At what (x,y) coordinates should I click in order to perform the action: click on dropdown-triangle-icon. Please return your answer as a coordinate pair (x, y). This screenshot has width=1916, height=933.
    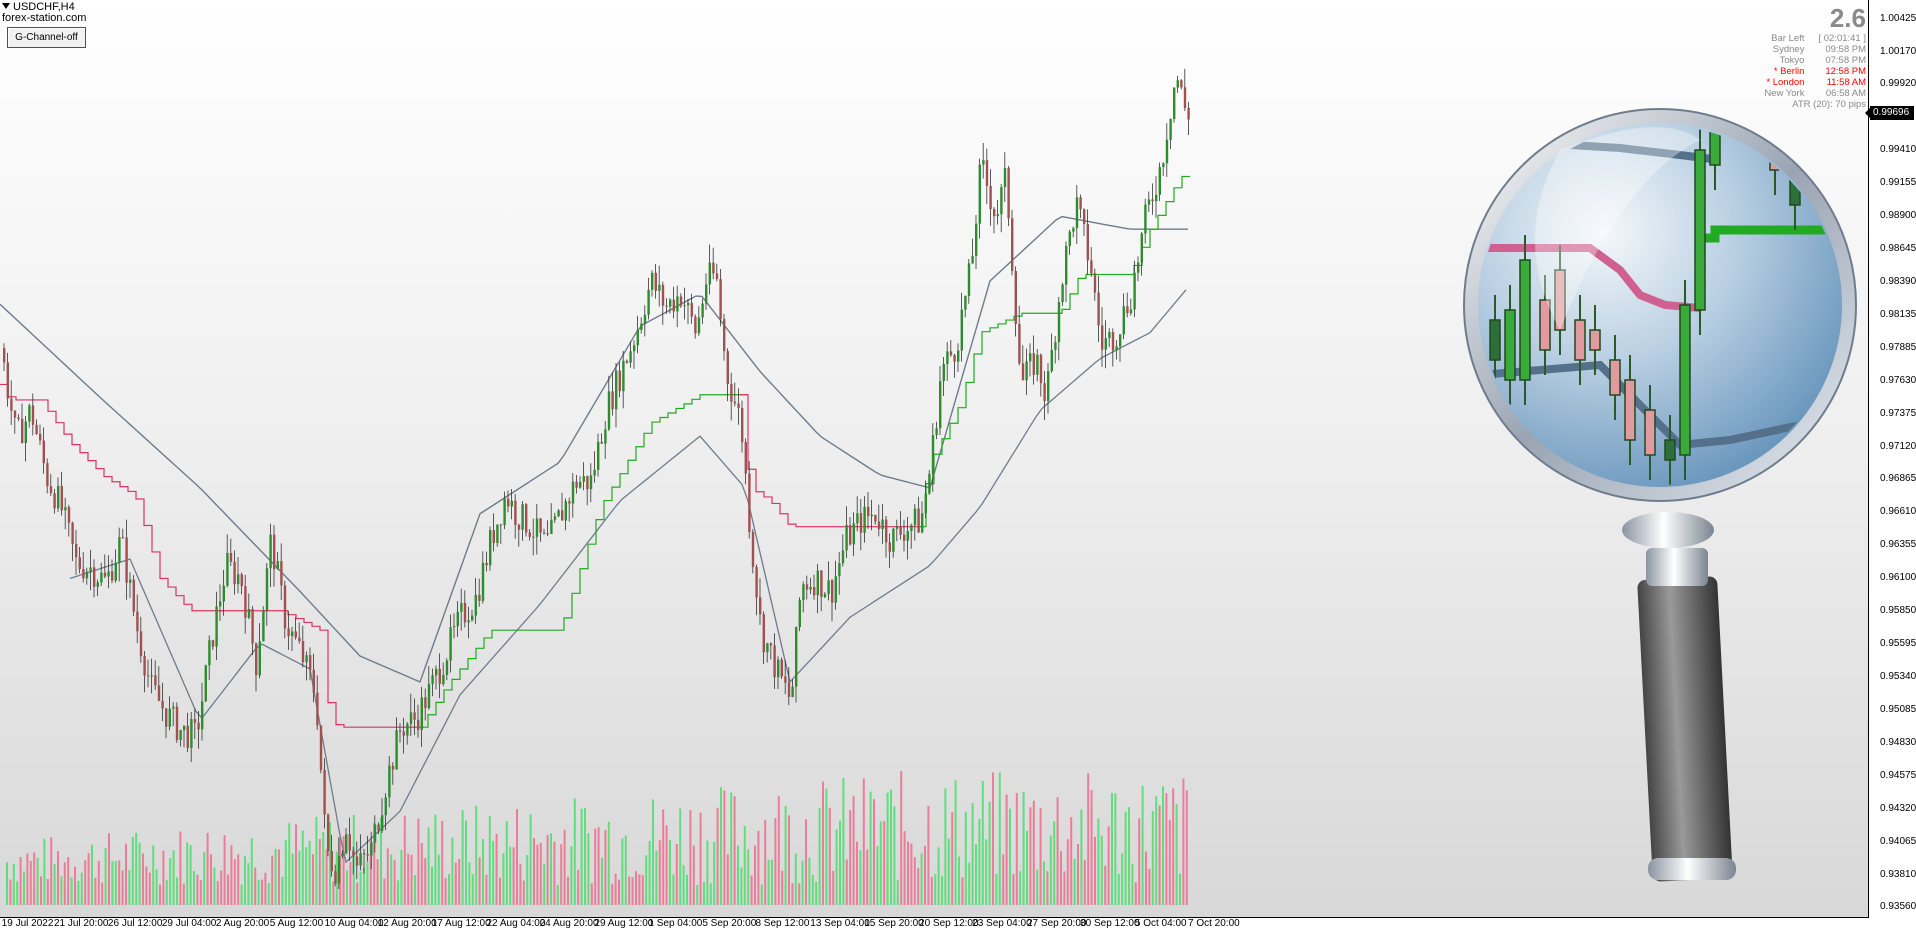
    Looking at the image, I should click on (6, 6).